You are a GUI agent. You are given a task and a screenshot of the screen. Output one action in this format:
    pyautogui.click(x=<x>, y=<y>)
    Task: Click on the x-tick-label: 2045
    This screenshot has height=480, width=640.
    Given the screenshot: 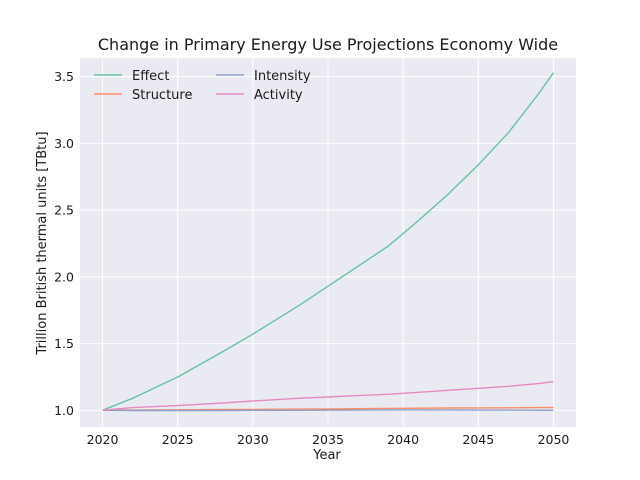 What is the action you would take?
    pyautogui.click(x=478, y=439)
    